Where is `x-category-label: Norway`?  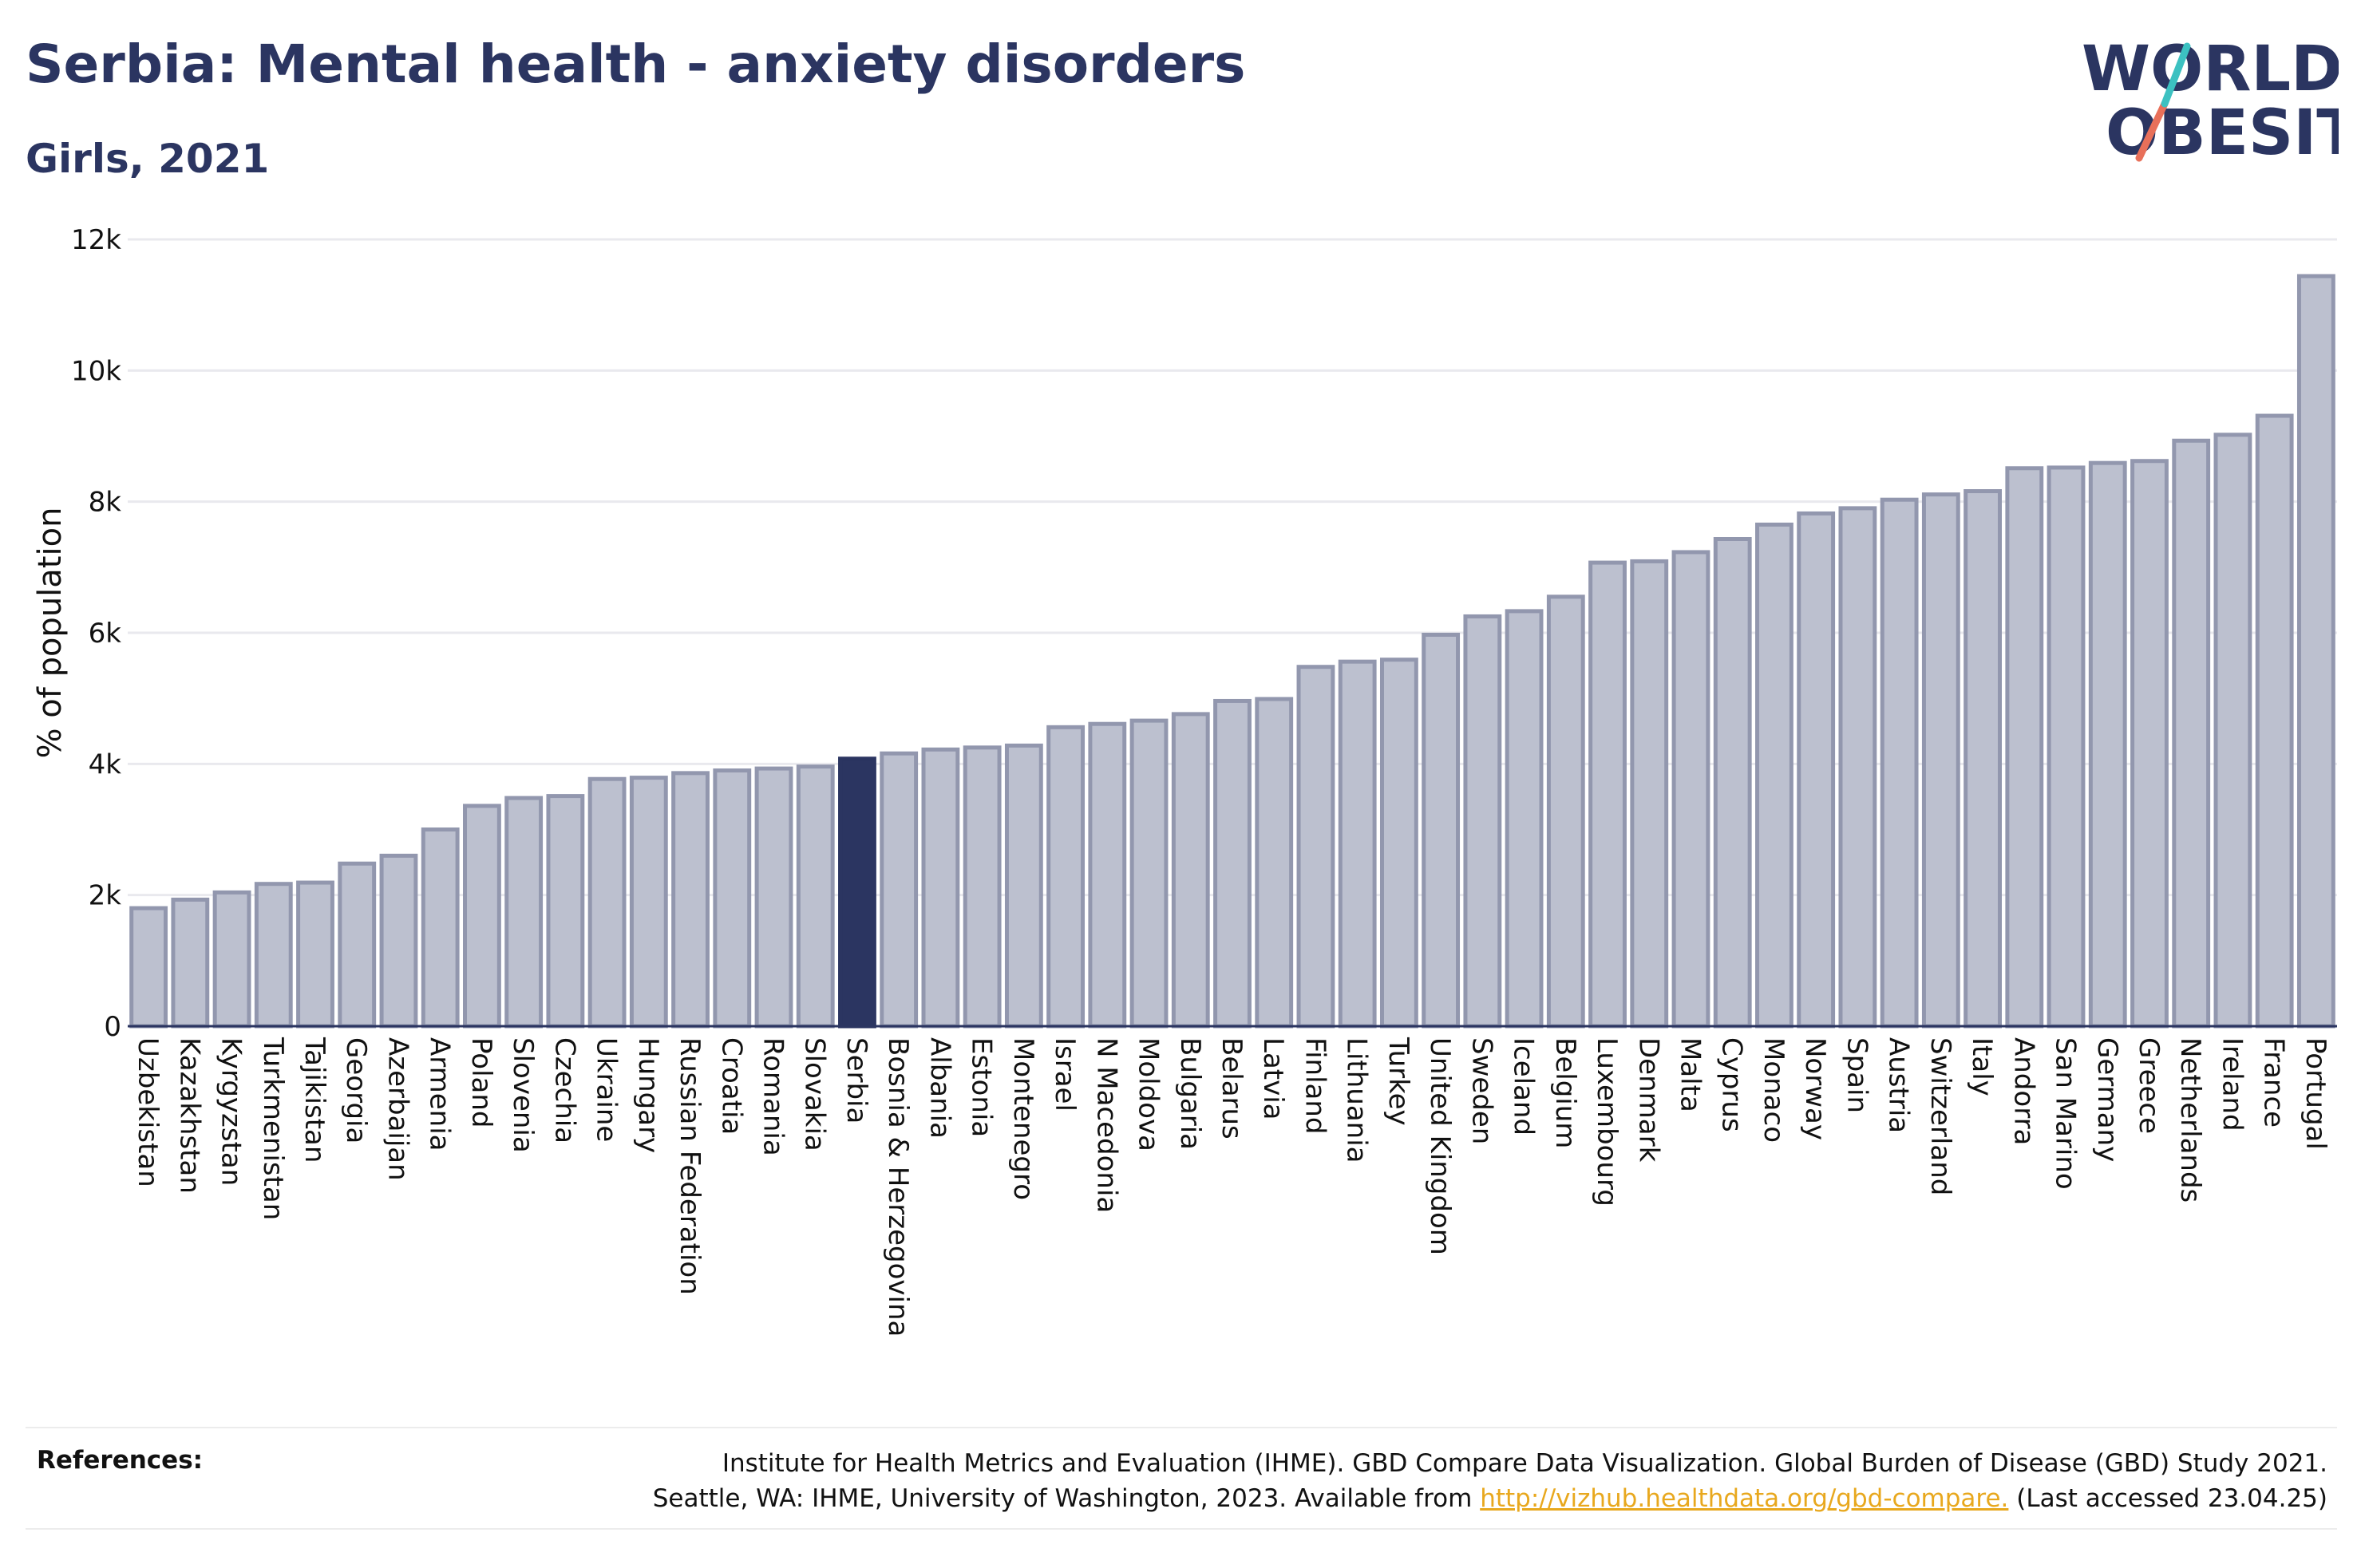
x-category-label: Norway is located at coordinates (1815, 1088).